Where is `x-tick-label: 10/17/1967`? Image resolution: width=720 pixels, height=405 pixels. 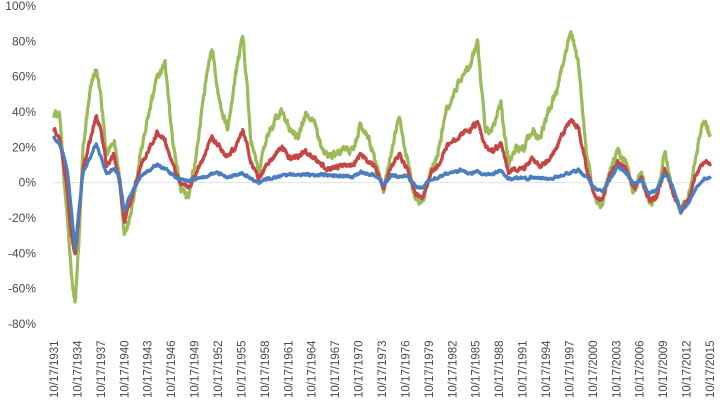 x-tick-label: 10/17/1967 is located at coordinates (336, 369).